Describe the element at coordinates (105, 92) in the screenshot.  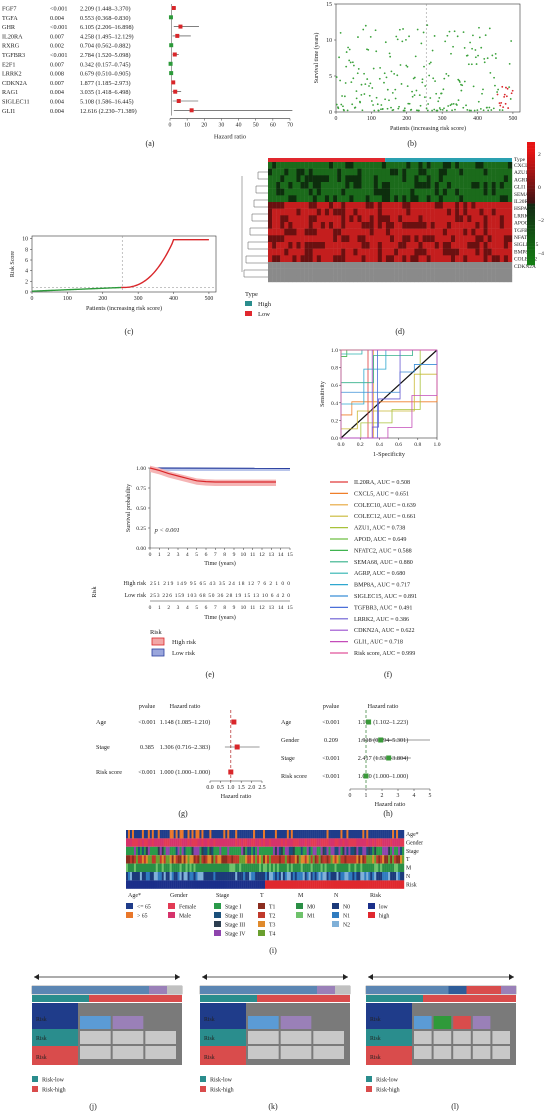
I see `hazard-ratio-text: 3.035 (1.418–6.498)` at that location.